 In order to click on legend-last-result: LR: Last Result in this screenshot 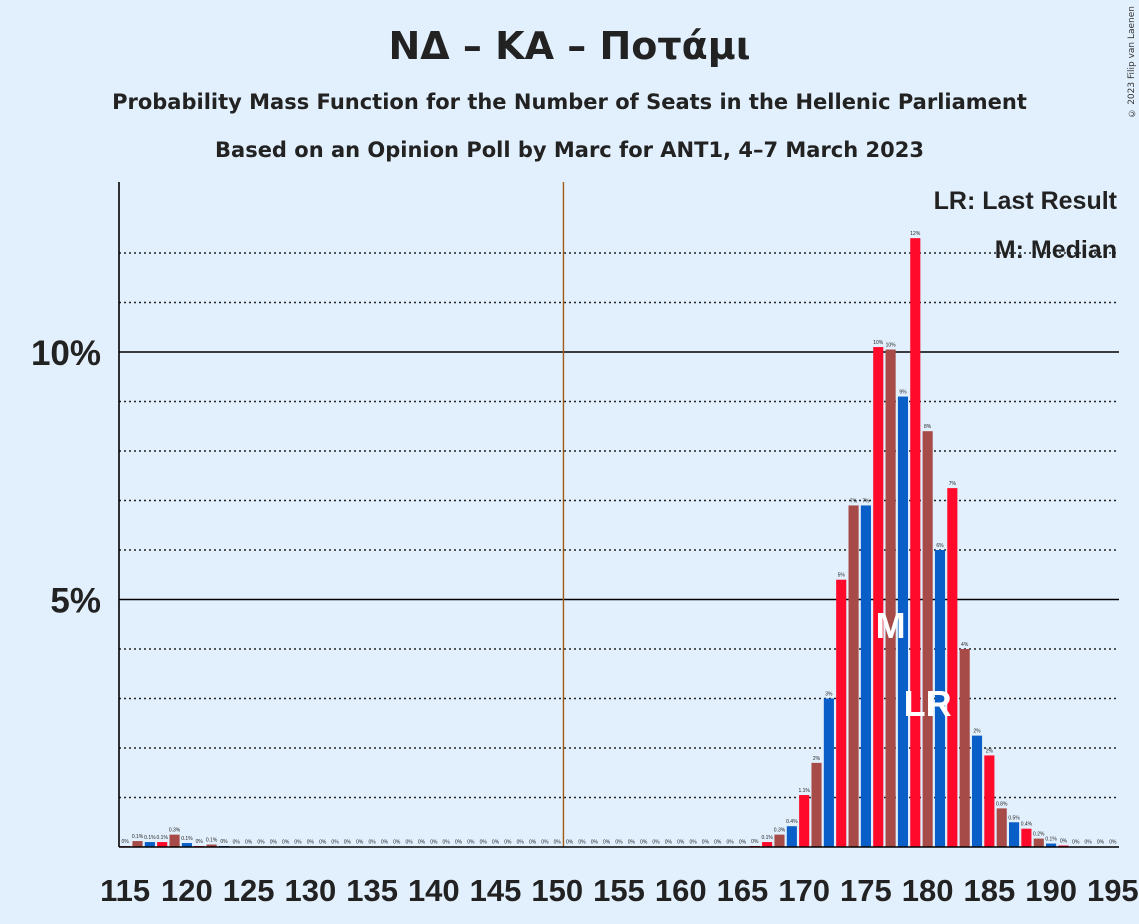, I will do `click(1026, 201)`.